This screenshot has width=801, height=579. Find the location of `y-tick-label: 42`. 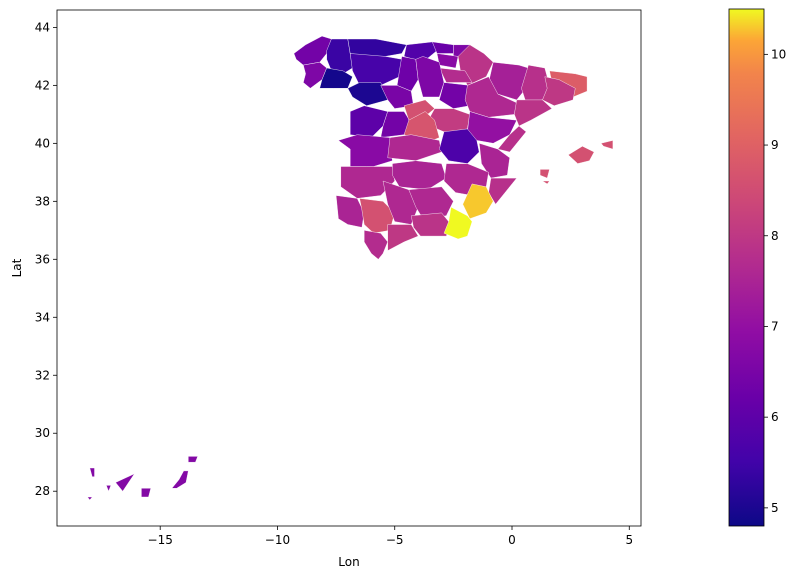

y-tick-label: 42 is located at coordinates (42, 85).